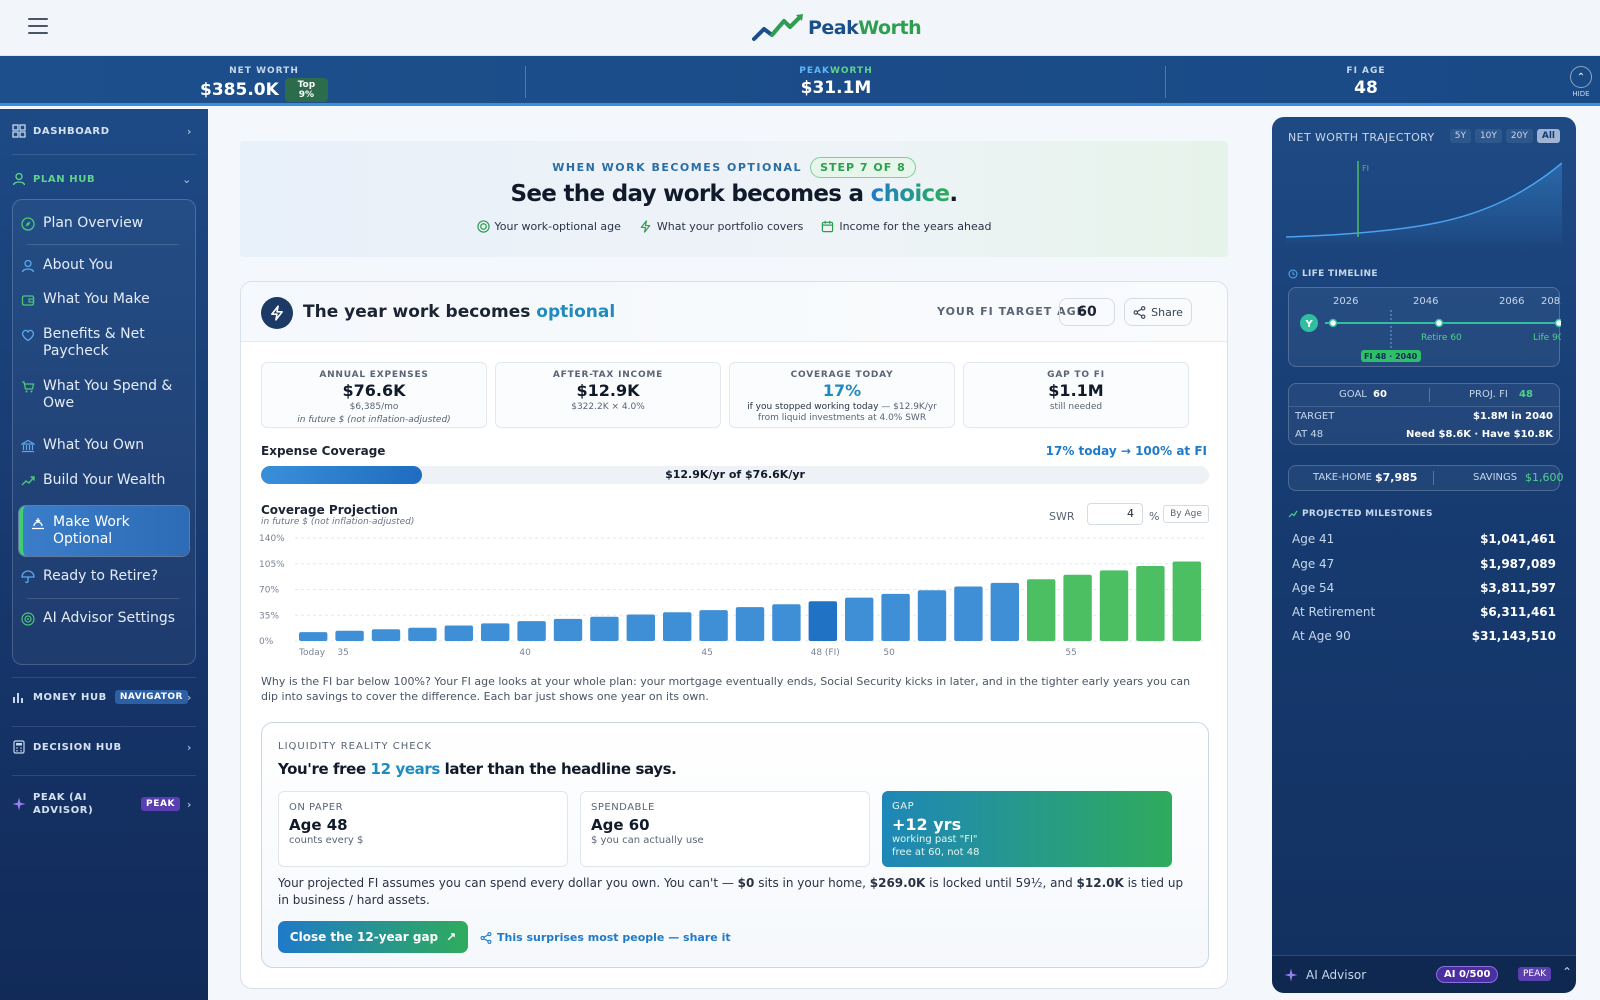 This screenshot has height=1000, width=1600. I want to click on sidebar-item-label: What You Spend & Owe, so click(108, 394).